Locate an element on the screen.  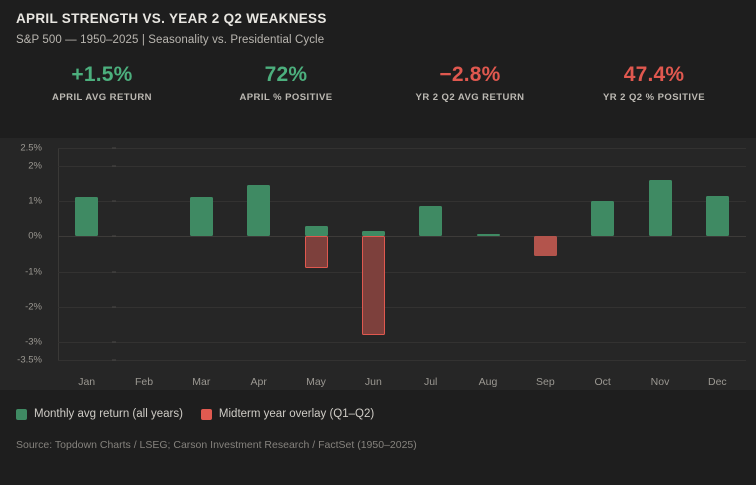
bar-monthly-dec is located at coordinates (717, 216).